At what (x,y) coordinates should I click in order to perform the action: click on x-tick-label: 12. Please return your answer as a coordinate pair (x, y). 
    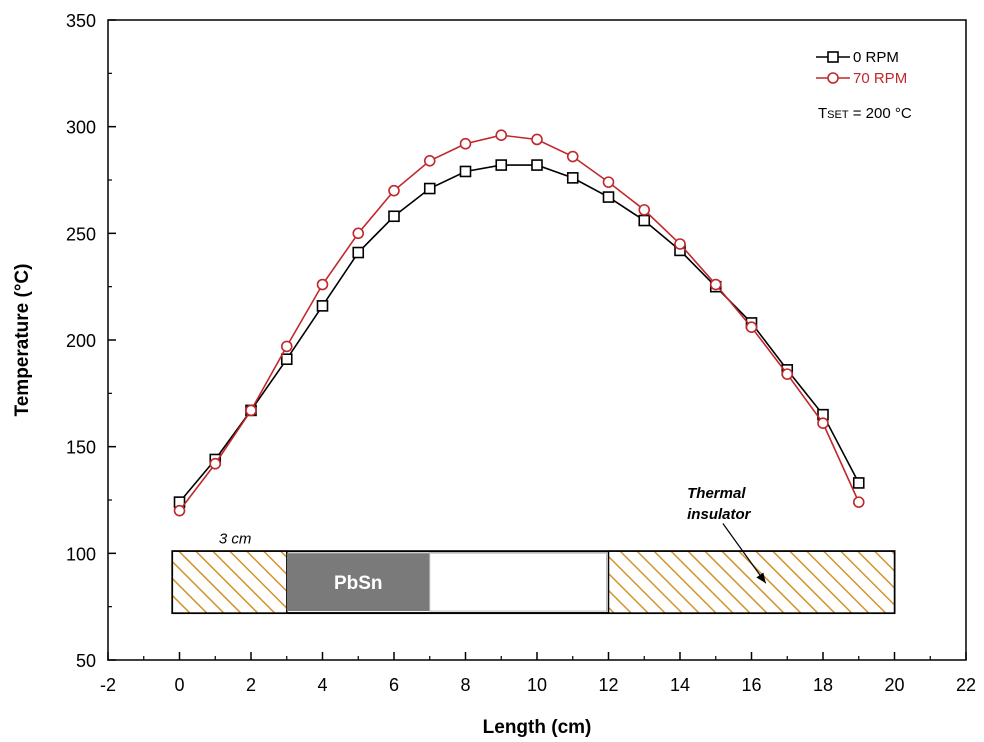
    Looking at the image, I should click on (608, 685).